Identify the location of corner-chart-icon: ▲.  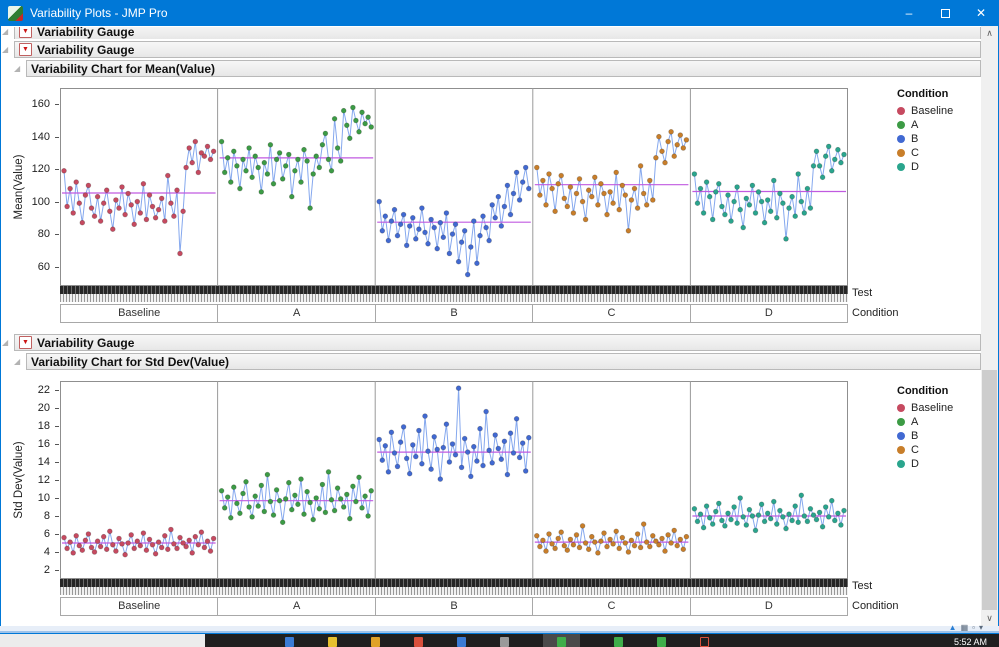
(952, 627).